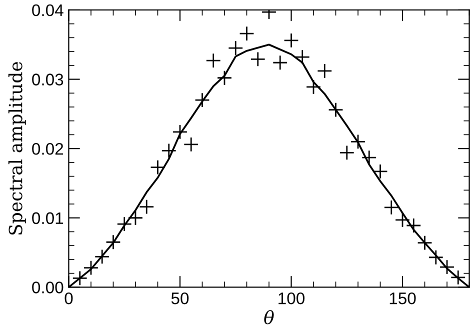 The width and height of the screenshot is (474, 332). Describe the element at coordinates (17, 148) in the screenshot. I see `y-axis-title: Spectral amplitude` at that location.